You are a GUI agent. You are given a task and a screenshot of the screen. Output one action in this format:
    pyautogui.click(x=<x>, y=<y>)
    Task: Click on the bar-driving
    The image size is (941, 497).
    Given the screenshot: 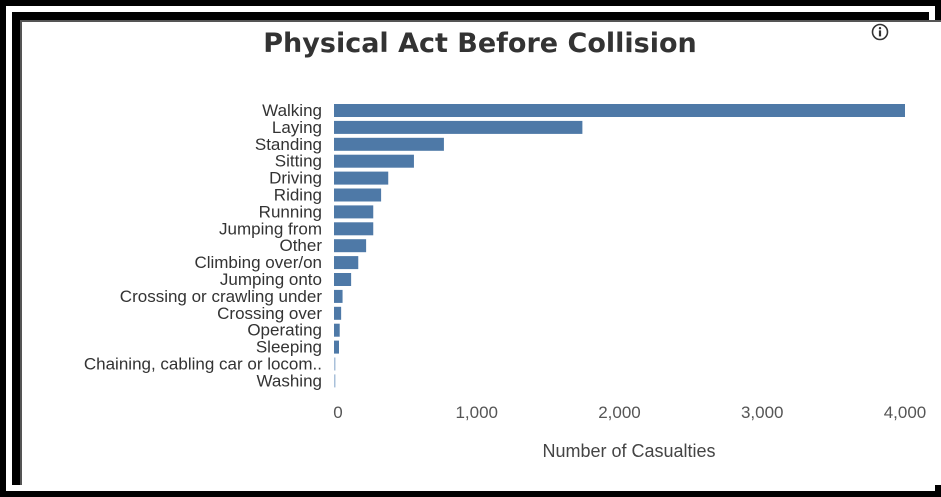 What is the action you would take?
    pyautogui.click(x=361, y=178)
    